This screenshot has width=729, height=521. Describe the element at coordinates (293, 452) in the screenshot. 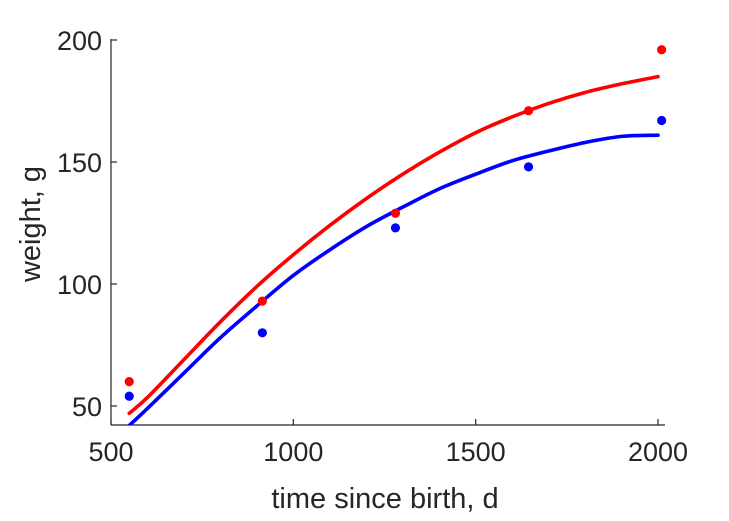

I see `x-tick-label: 1000` at that location.